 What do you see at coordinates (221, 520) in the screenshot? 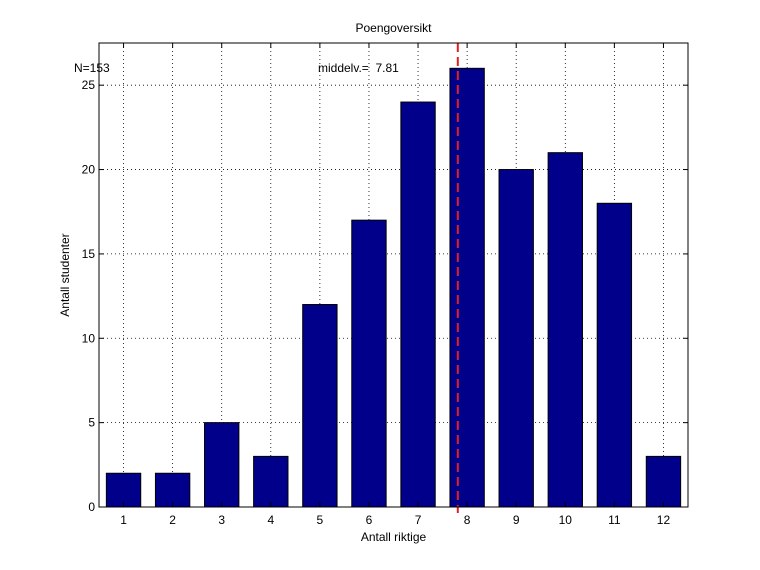
I see `x-tick-label: 3` at bounding box center [221, 520].